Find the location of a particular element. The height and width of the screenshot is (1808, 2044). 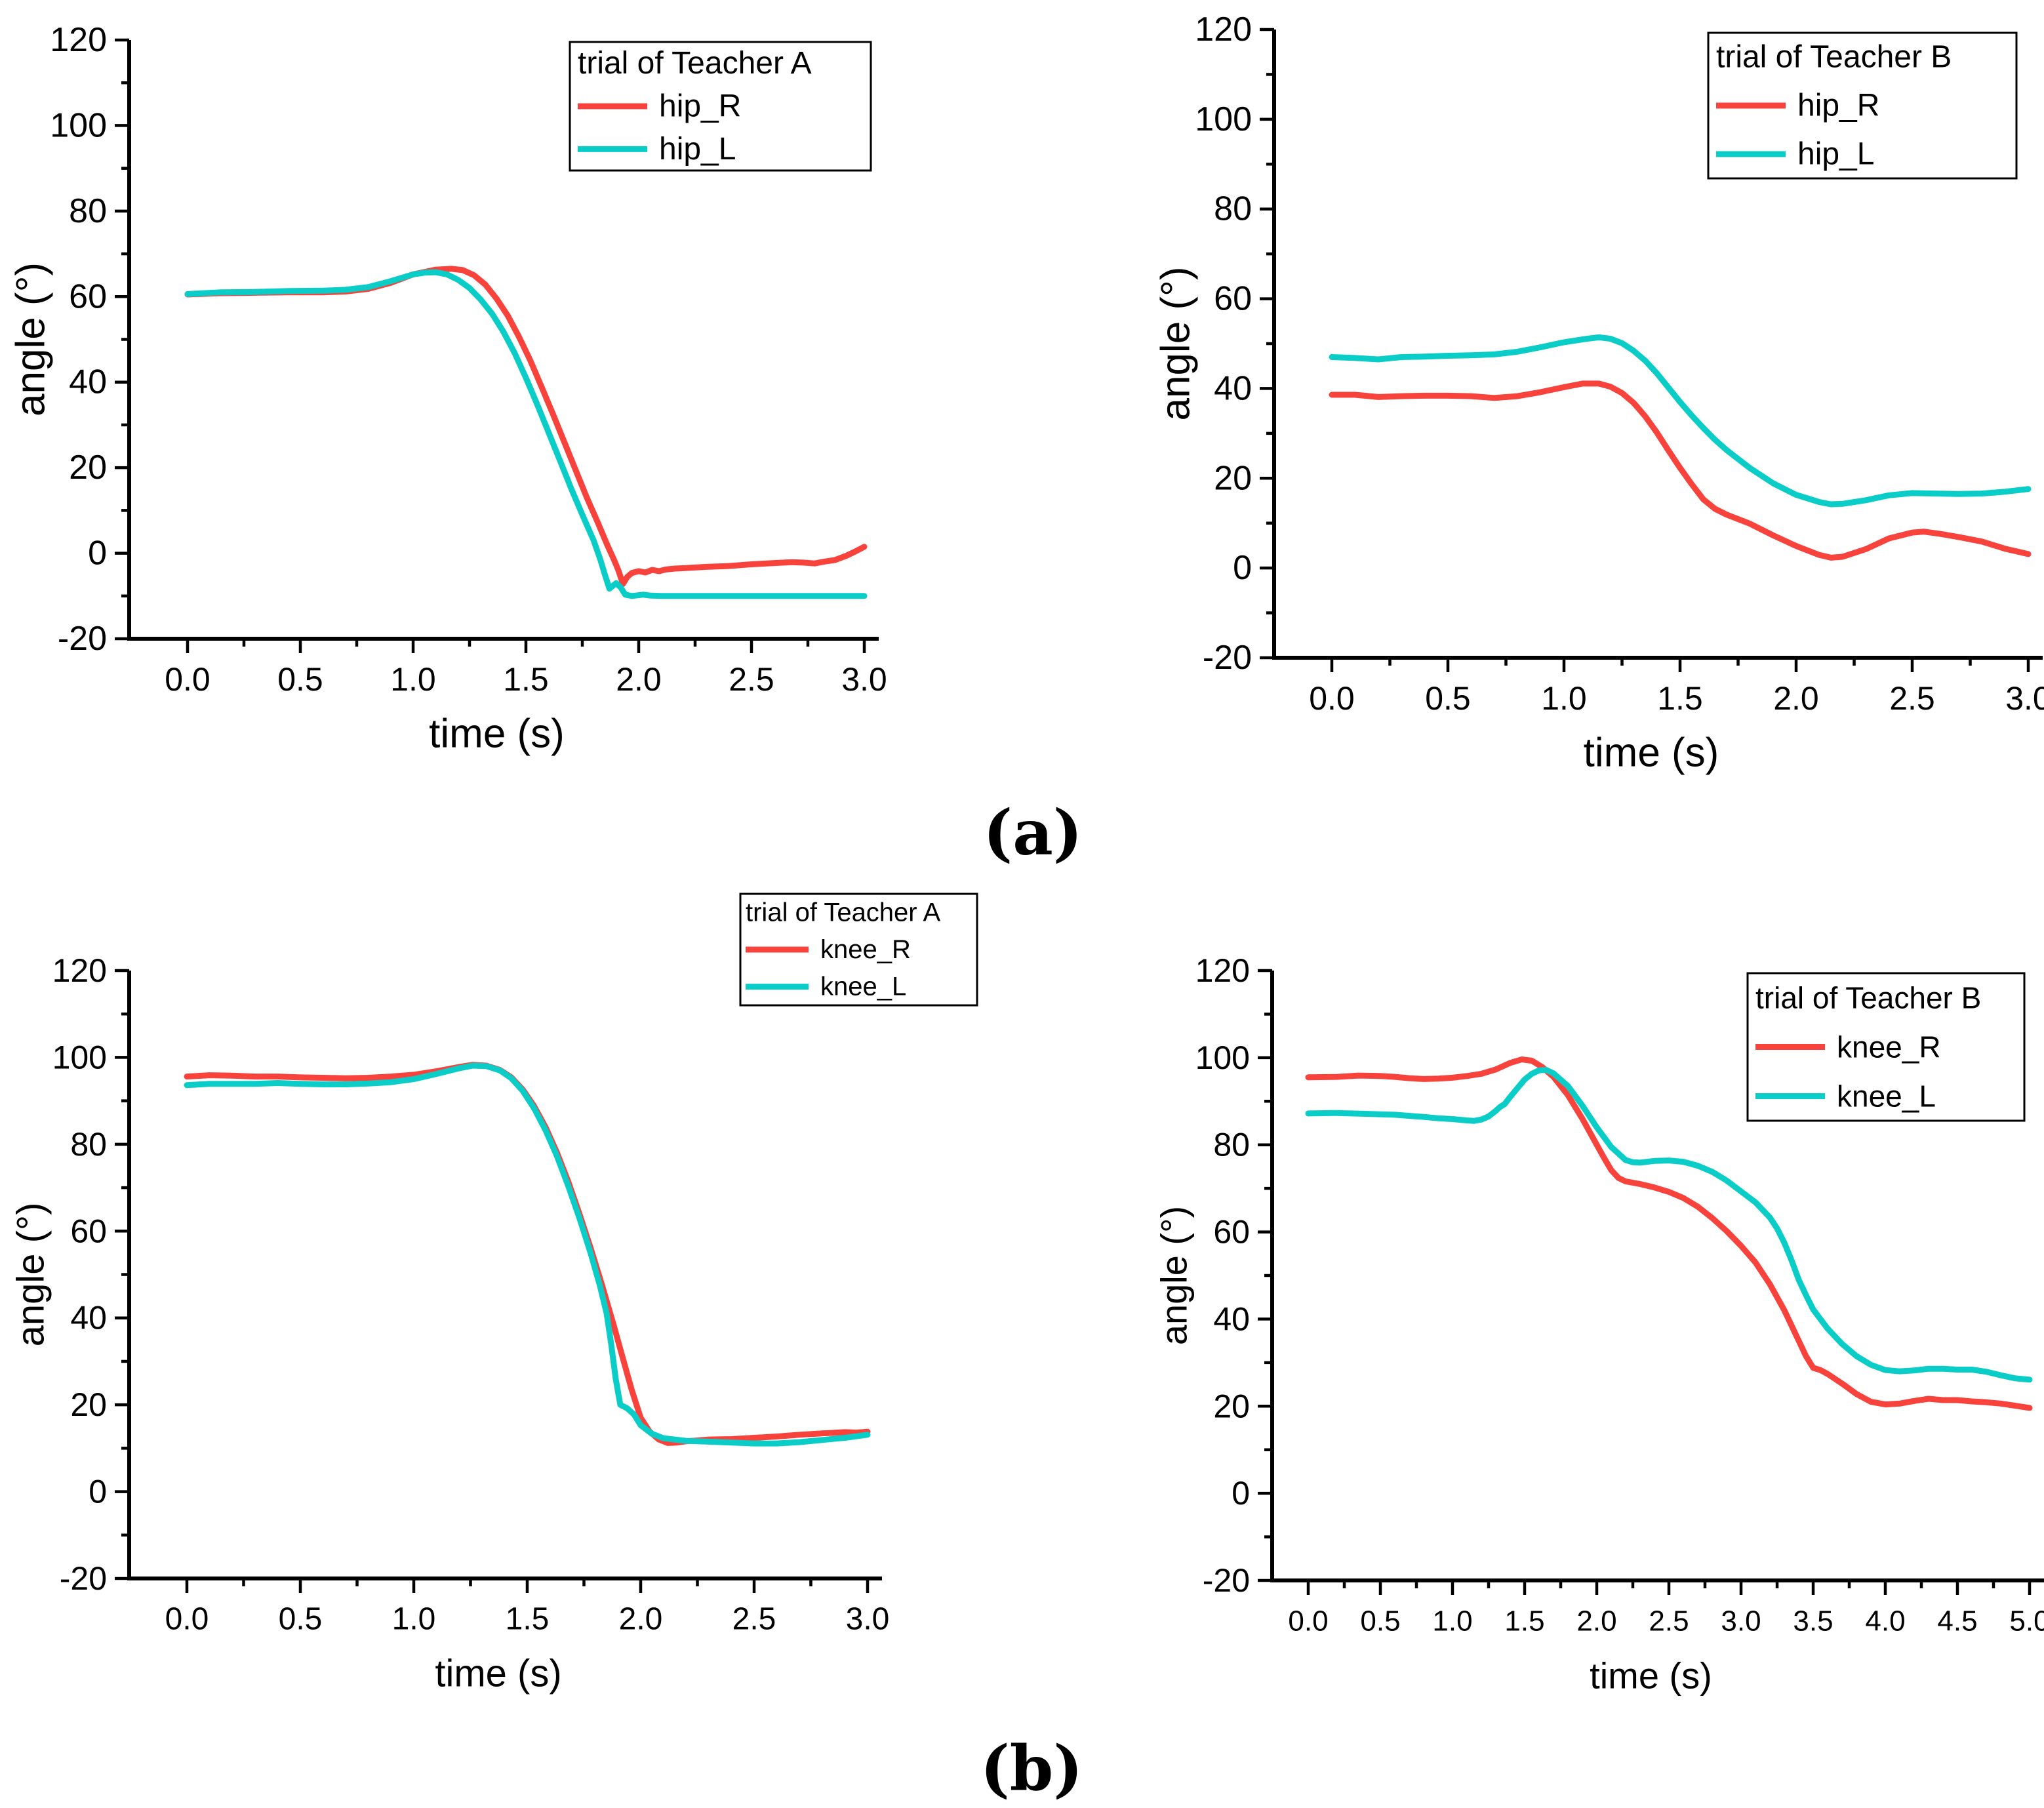

x-tick-label: 4.0 is located at coordinates (1885, 1621).